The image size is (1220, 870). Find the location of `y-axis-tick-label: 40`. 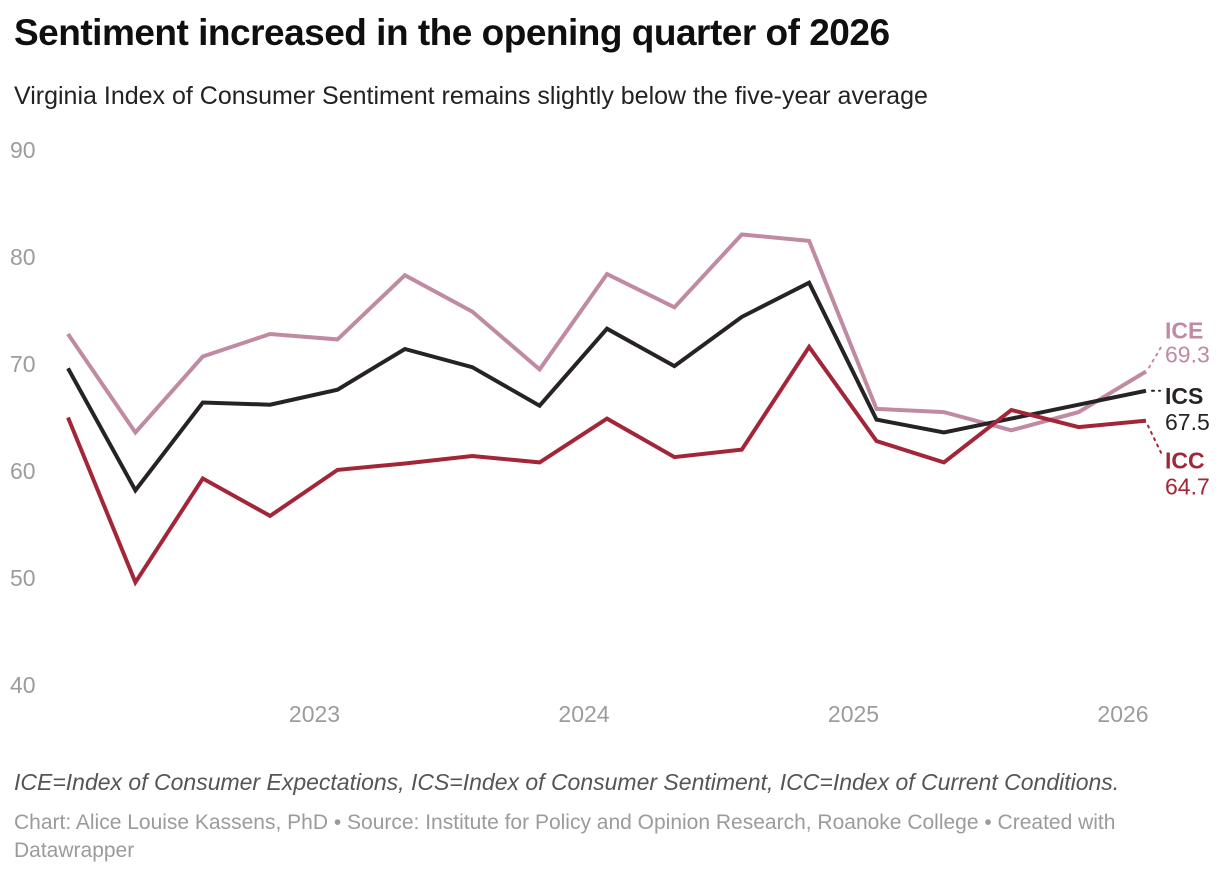

y-axis-tick-label: 40 is located at coordinates (23, 685).